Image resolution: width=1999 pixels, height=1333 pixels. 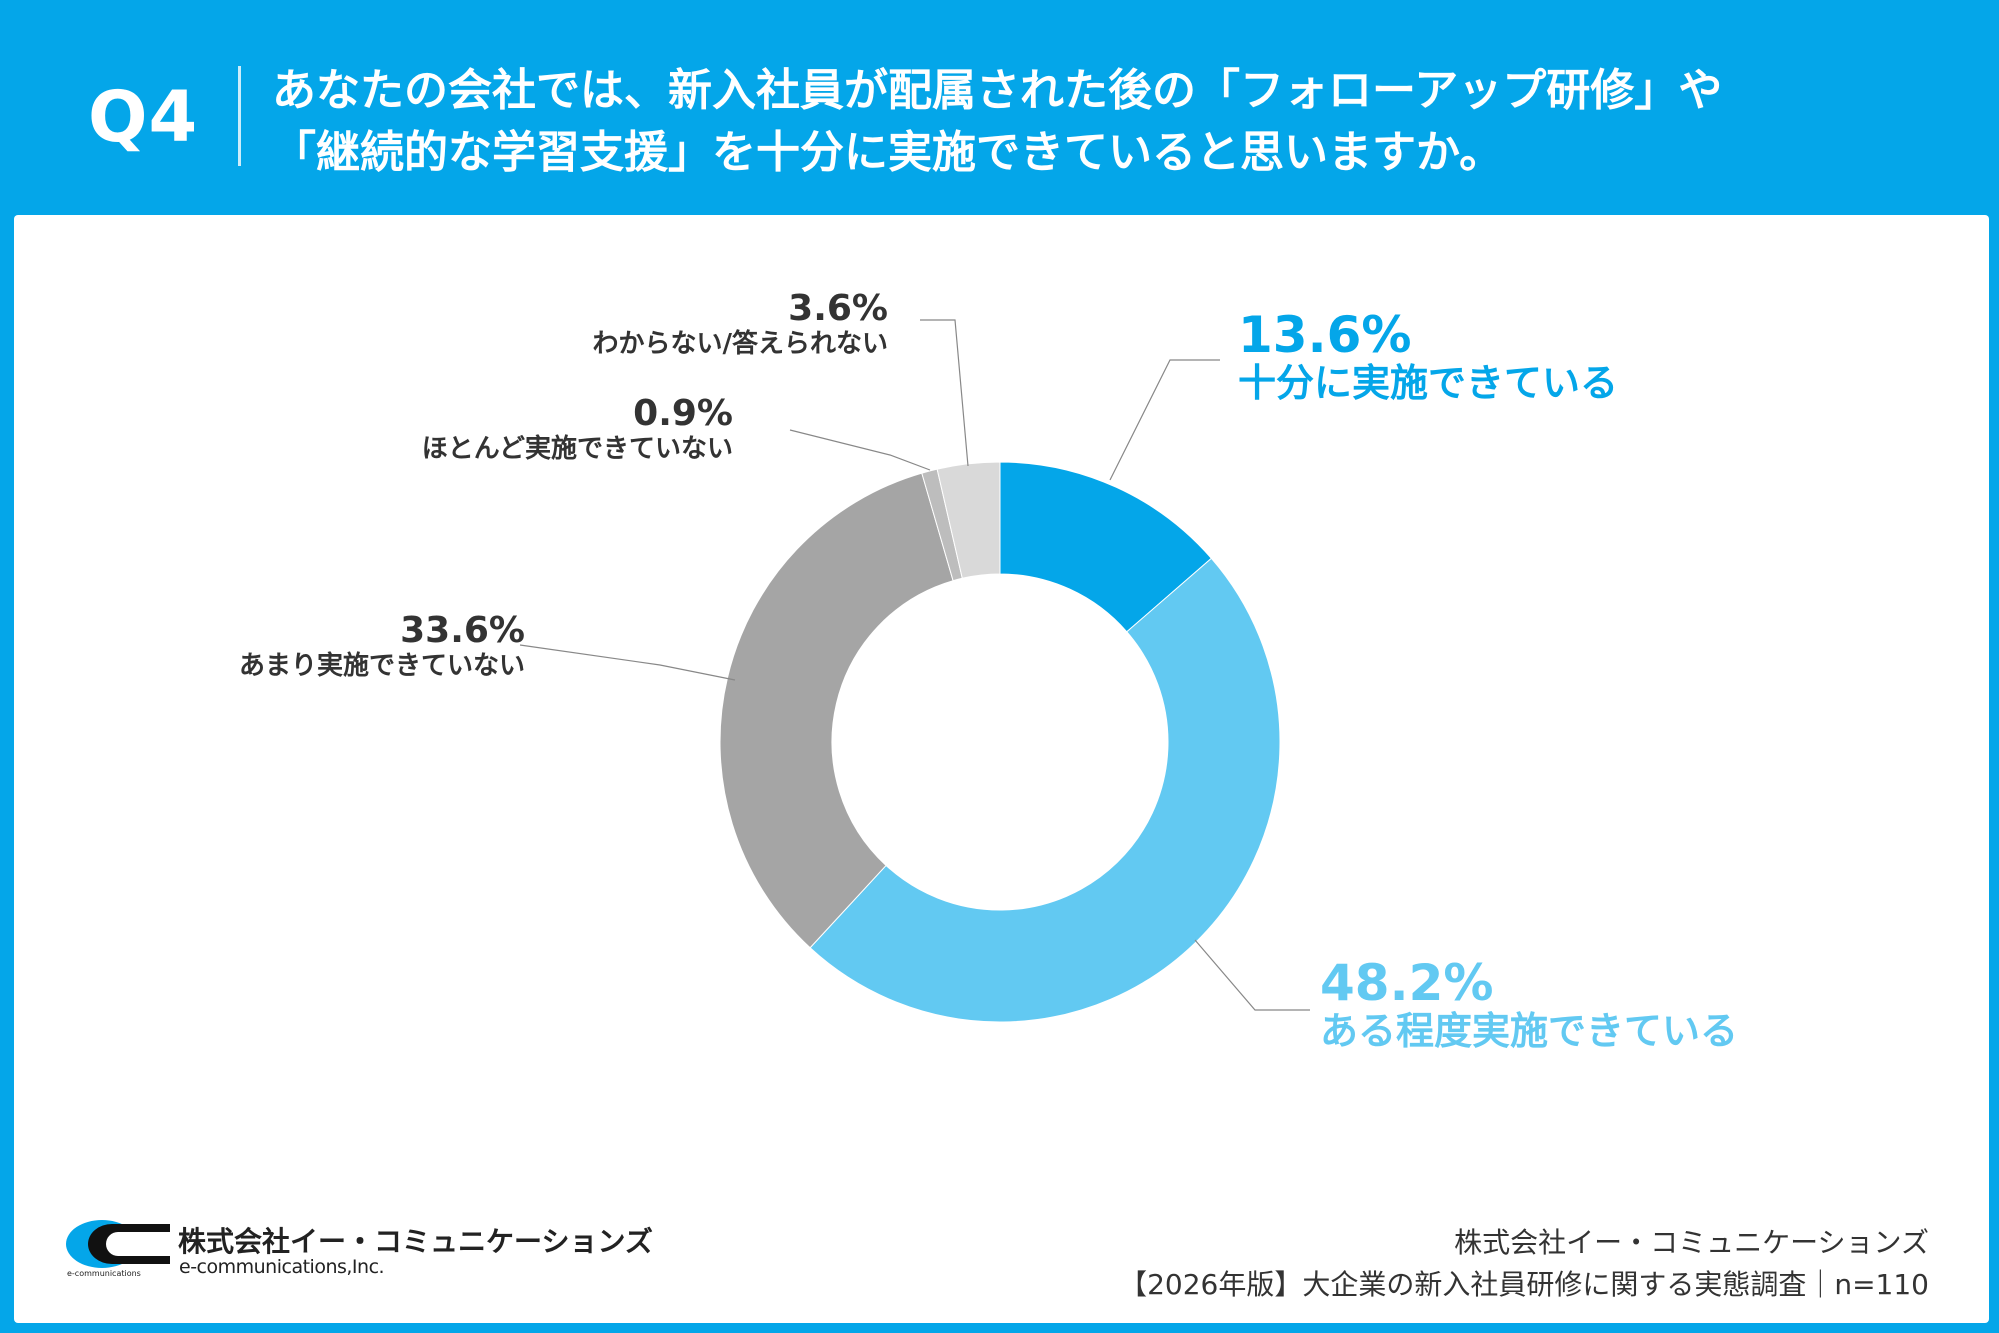 What do you see at coordinates (1324, 335) in the screenshot?
I see `slice-value-label-1: 13.6%` at bounding box center [1324, 335].